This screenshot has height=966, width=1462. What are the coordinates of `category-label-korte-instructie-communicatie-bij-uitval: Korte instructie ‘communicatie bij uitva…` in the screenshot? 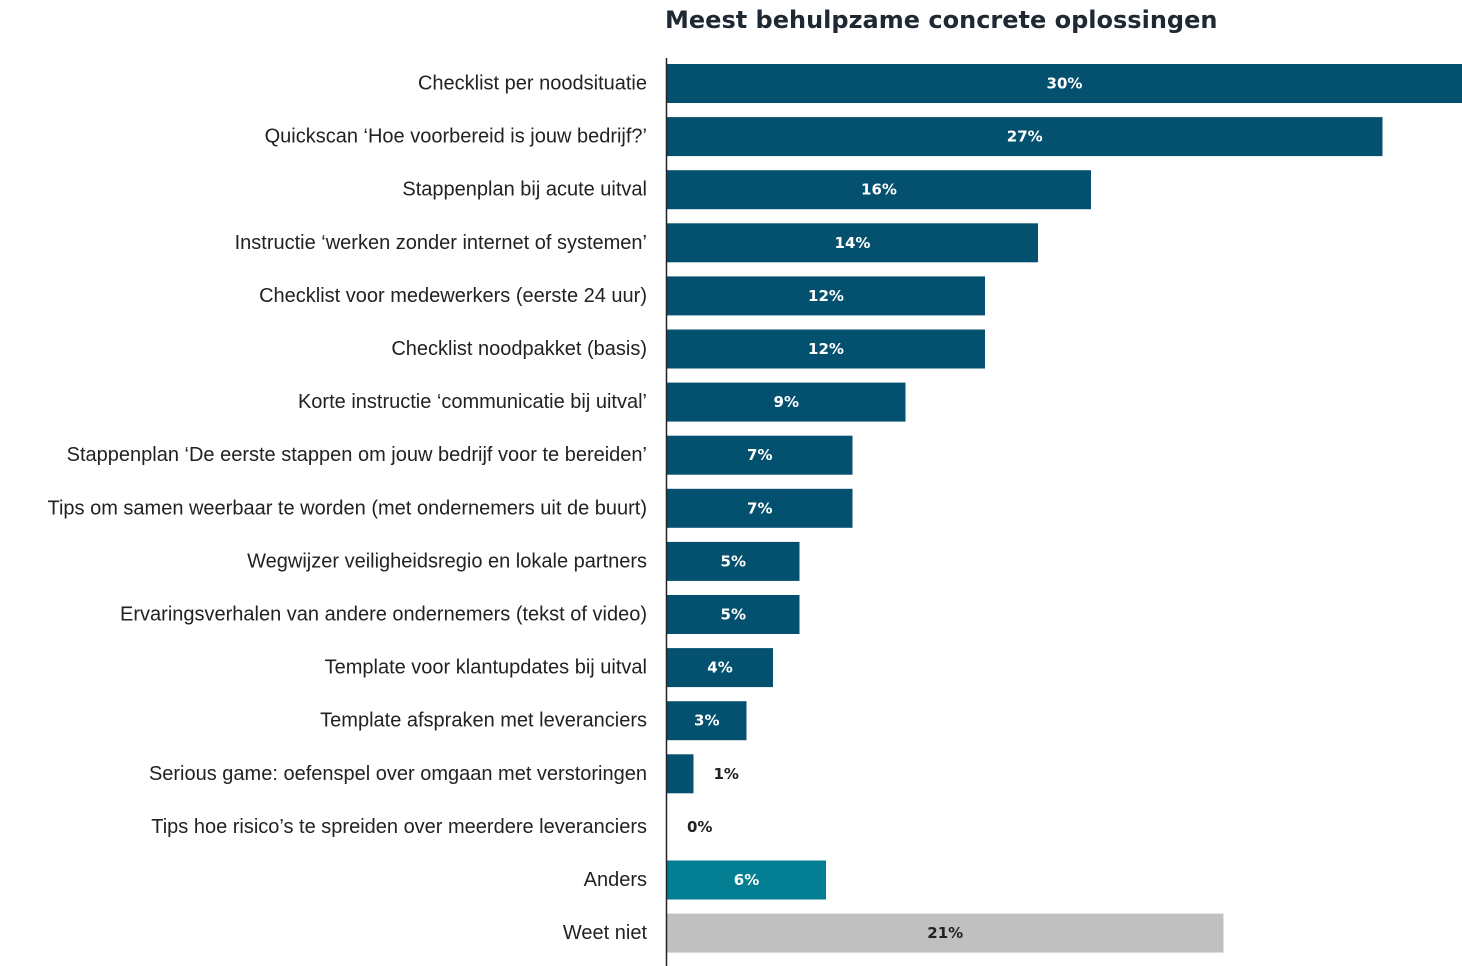 It's located at (472, 402).